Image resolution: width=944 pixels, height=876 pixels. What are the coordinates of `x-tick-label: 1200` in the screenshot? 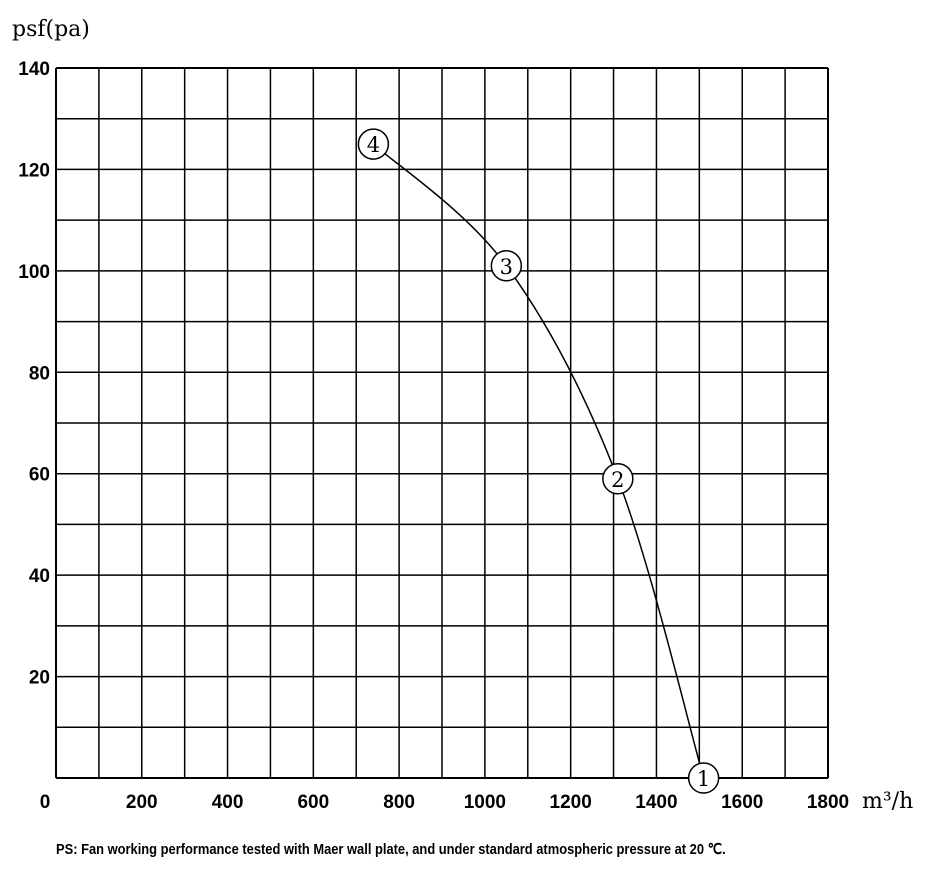 It's located at (571, 802).